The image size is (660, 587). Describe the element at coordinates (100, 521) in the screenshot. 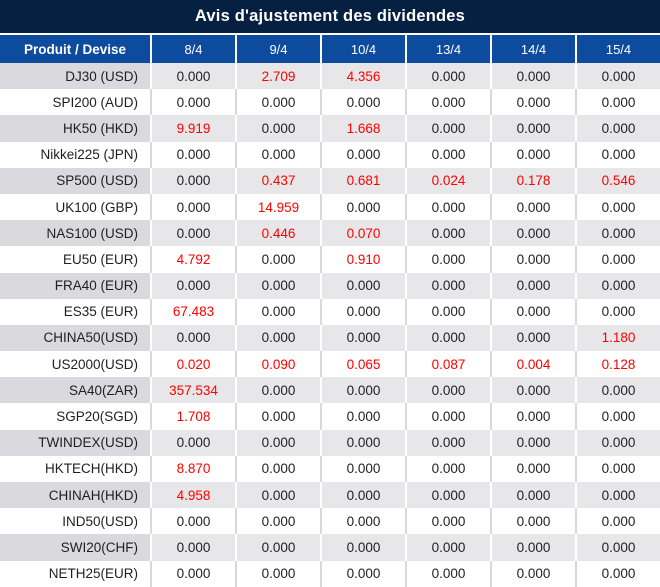

I see `product-cell: IND50(USD)` at that location.